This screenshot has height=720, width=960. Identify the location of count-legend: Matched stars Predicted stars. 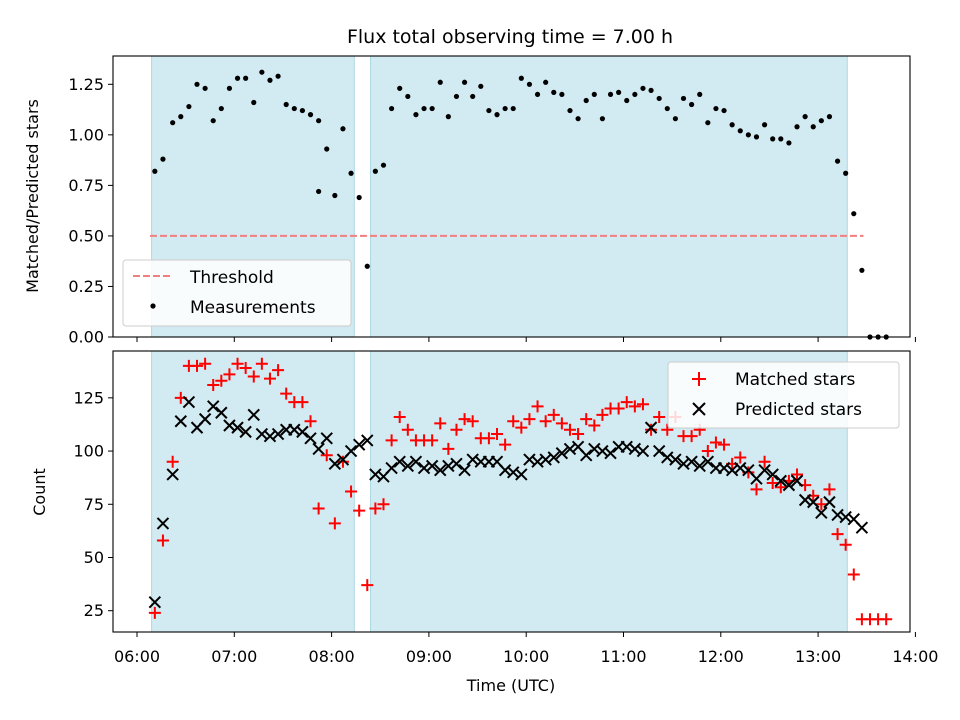
(783, 395).